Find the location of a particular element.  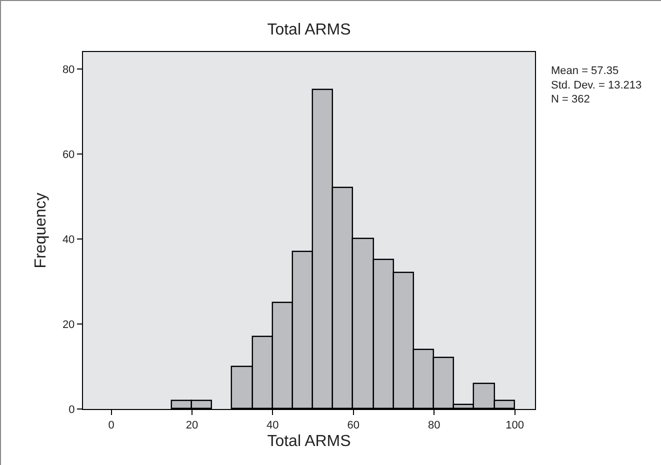

y-axis-title: Frequency is located at coordinates (41, 230).